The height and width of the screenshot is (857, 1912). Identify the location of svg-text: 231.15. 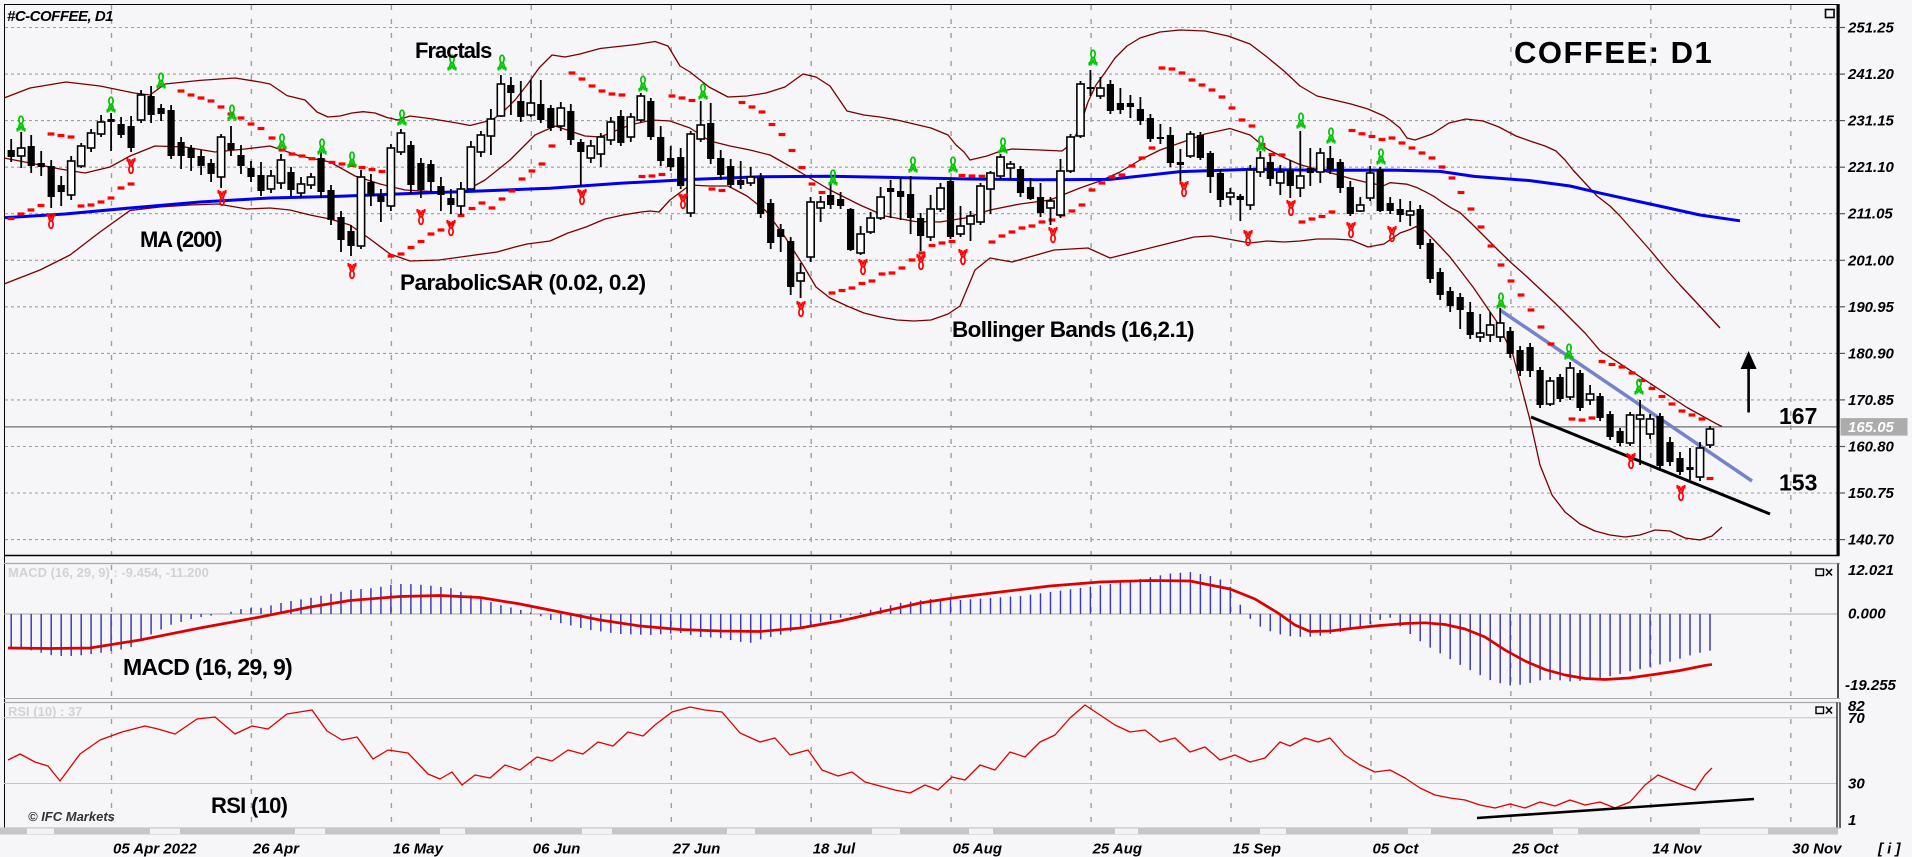
(1871, 121).